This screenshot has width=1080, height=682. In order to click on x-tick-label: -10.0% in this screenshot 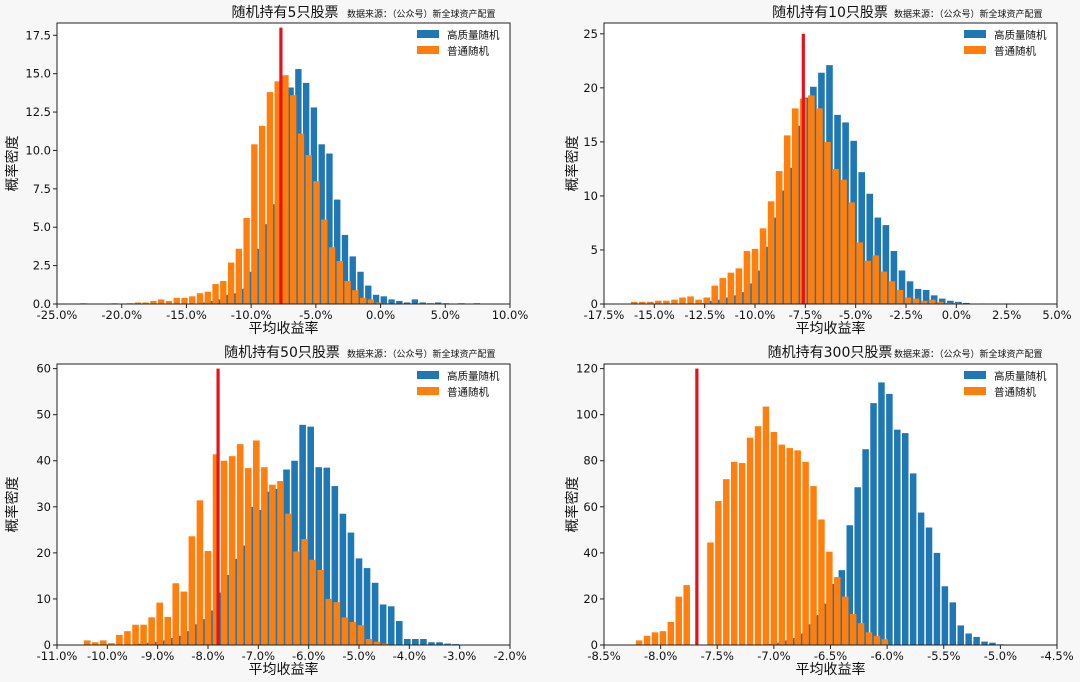, I will do `click(251, 315)`.